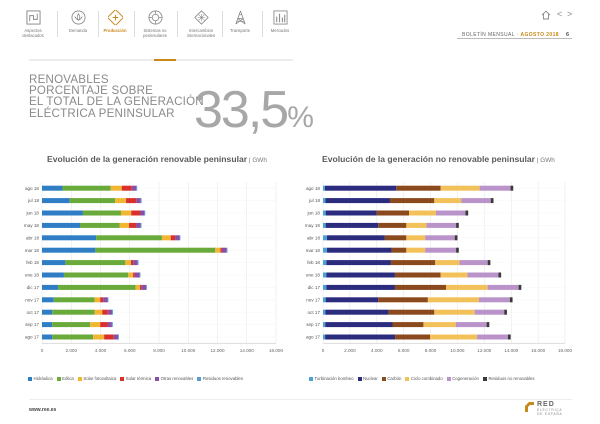 The height and width of the screenshot is (424, 600). I want to click on category-label: ago 17, so click(313, 337).